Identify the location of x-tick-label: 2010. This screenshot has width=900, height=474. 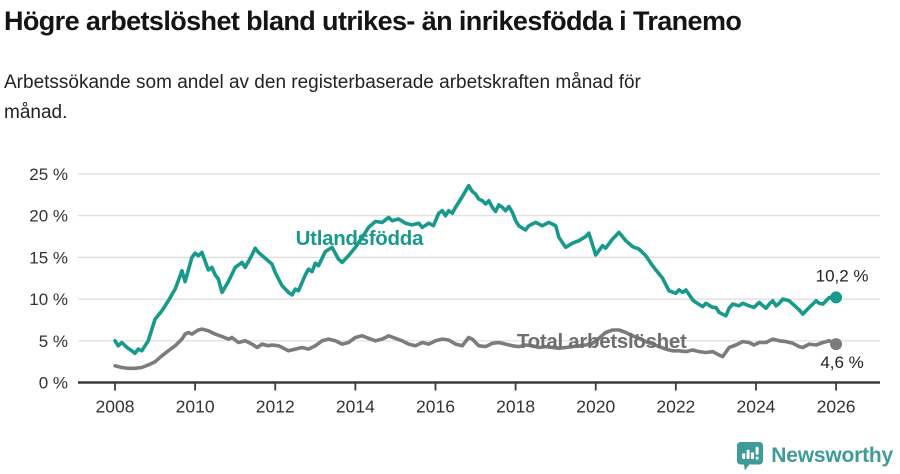
(195, 407).